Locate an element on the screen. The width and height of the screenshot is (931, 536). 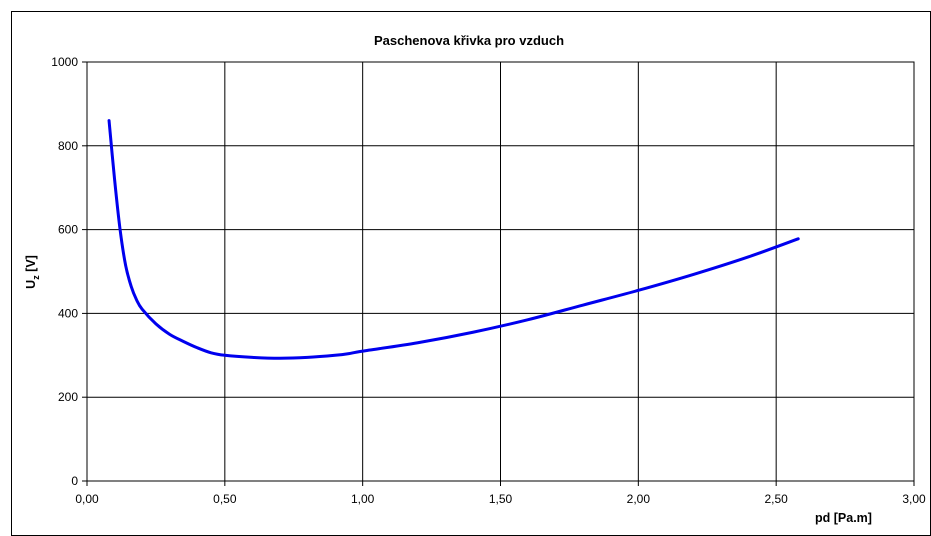
x-tick-label: 0,00 is located at coordinates (87, 499).